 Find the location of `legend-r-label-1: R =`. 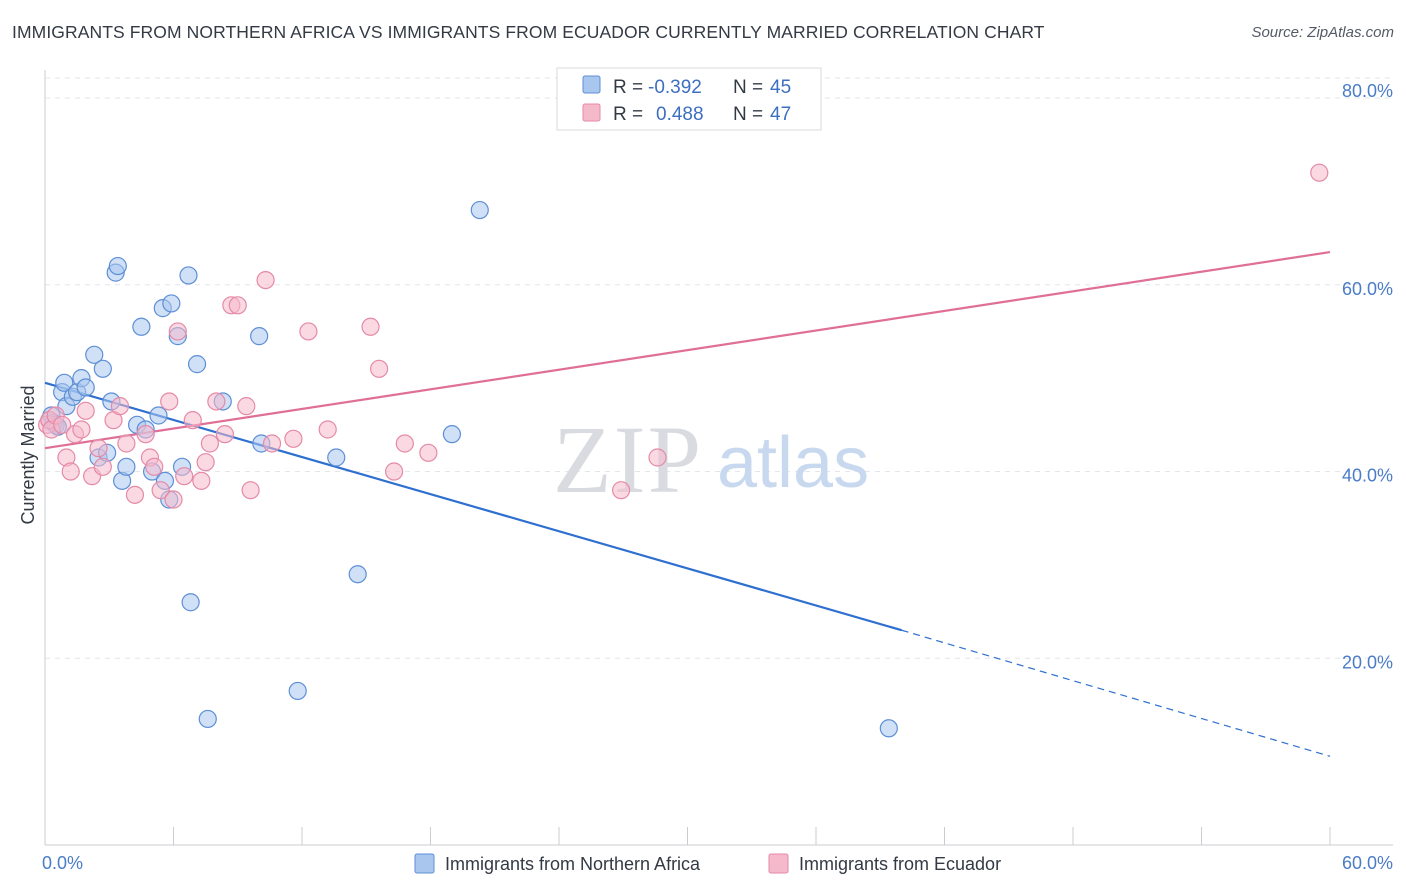

legend-r-label-1: R = is located at coordinates (628, 114).